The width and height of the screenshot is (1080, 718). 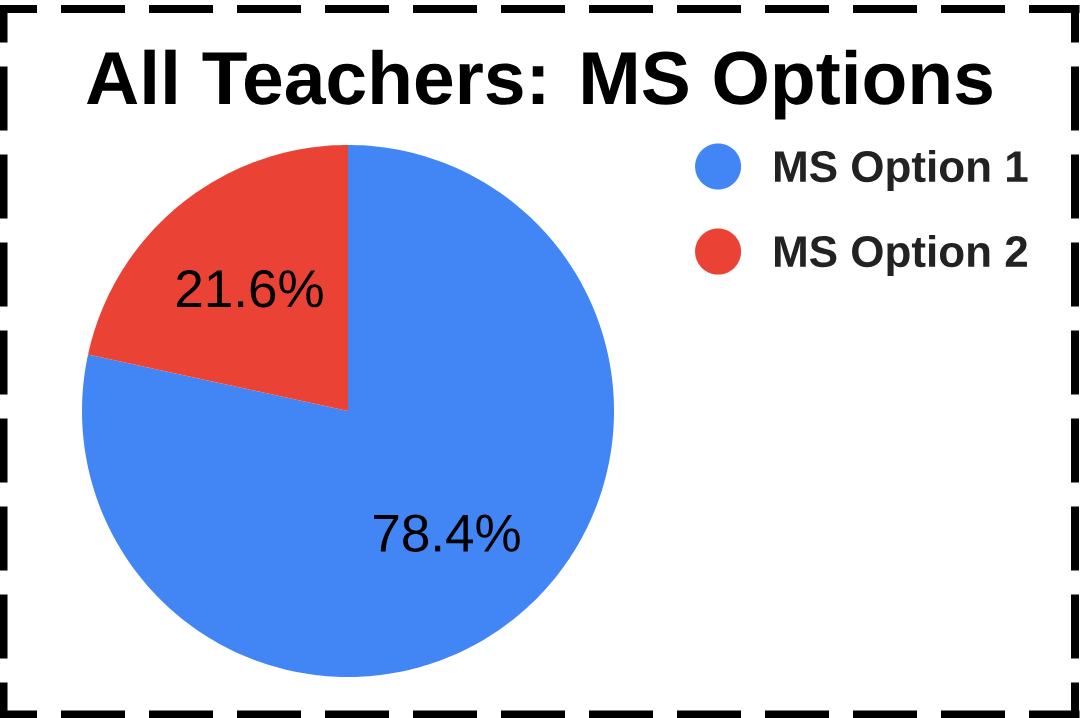 What do you see at coordinates (901, 170) in the screenshot?
I see `legend-label: MS Option 1` at bounding box center [901, 170].